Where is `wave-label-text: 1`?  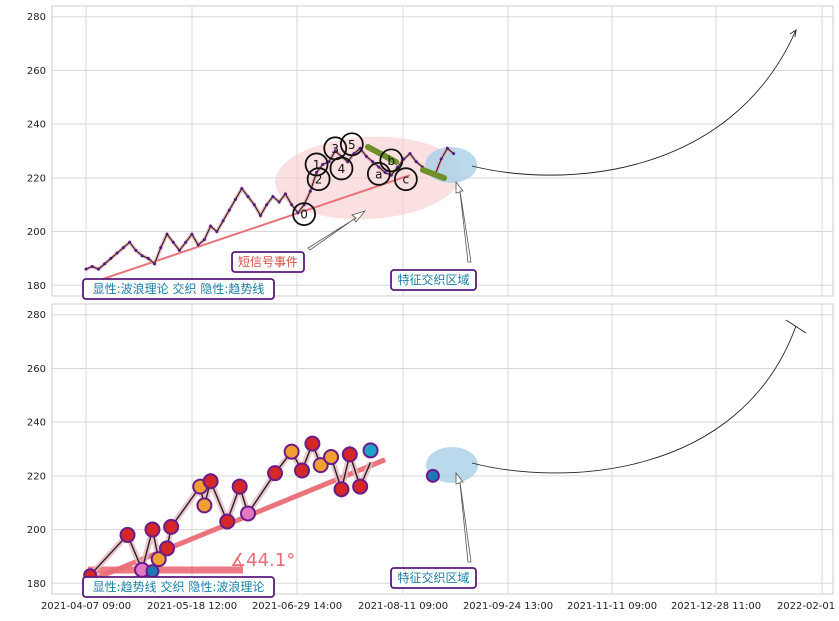
wave-label-text: 1 is located at coordinates (317, 165).